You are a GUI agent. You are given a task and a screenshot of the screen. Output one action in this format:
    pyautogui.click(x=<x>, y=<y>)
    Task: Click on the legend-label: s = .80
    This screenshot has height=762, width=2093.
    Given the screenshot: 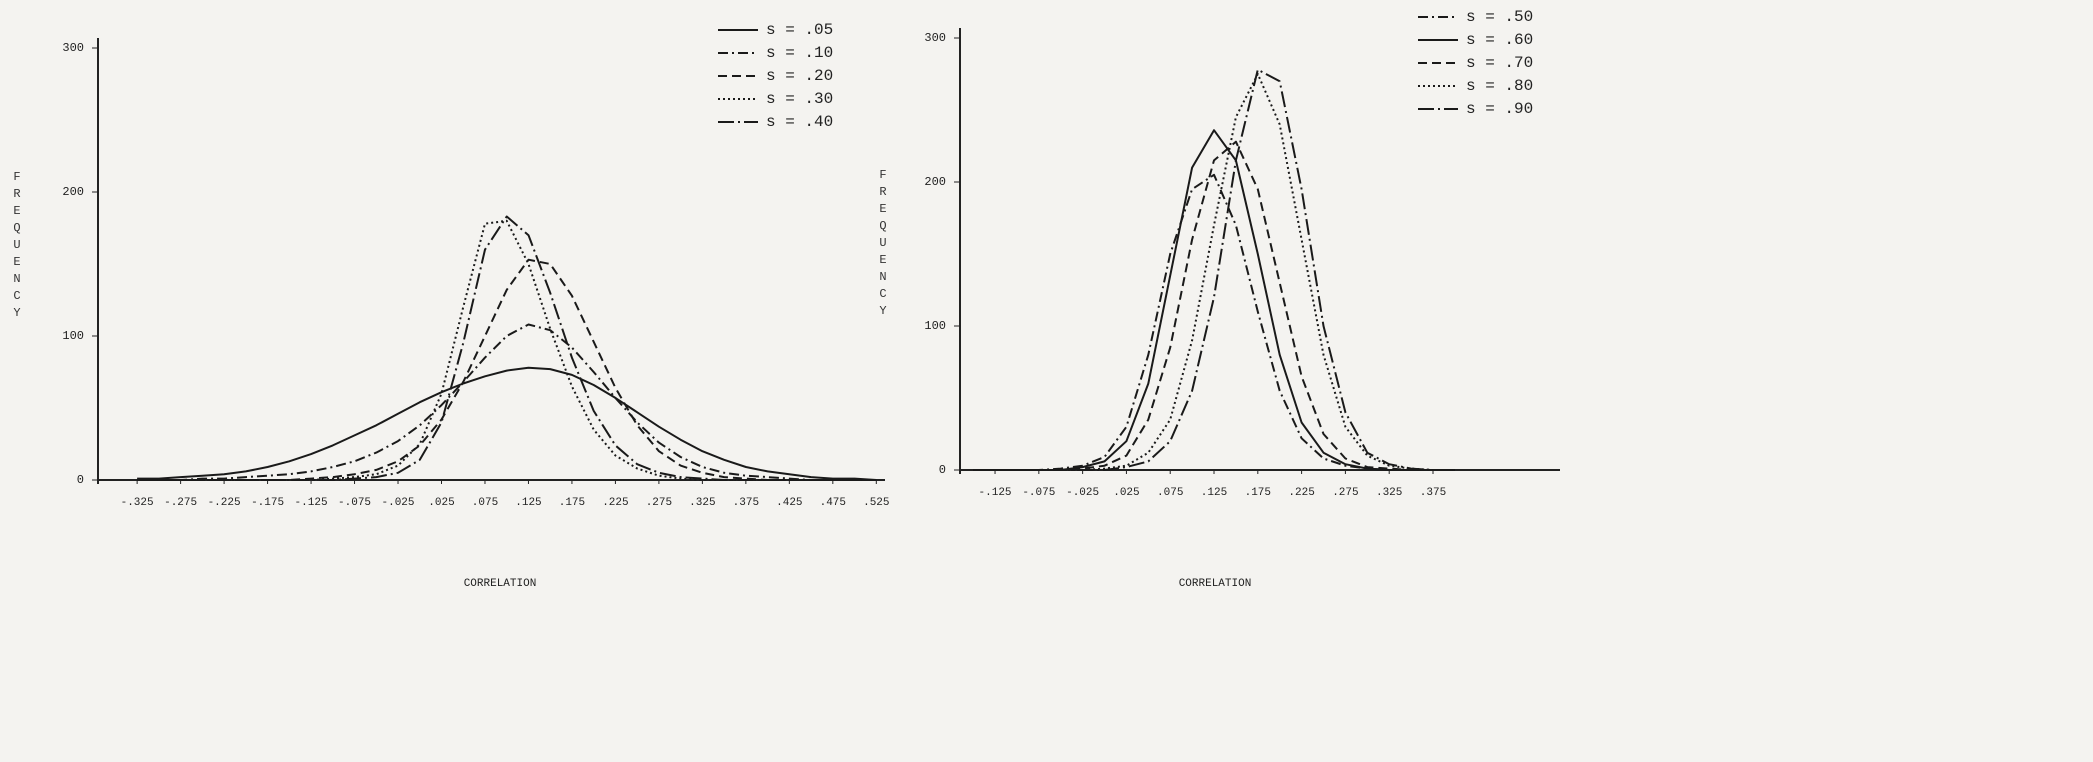 What is the action you would take?
    pyautogui.click(x=1499, y=86)
    